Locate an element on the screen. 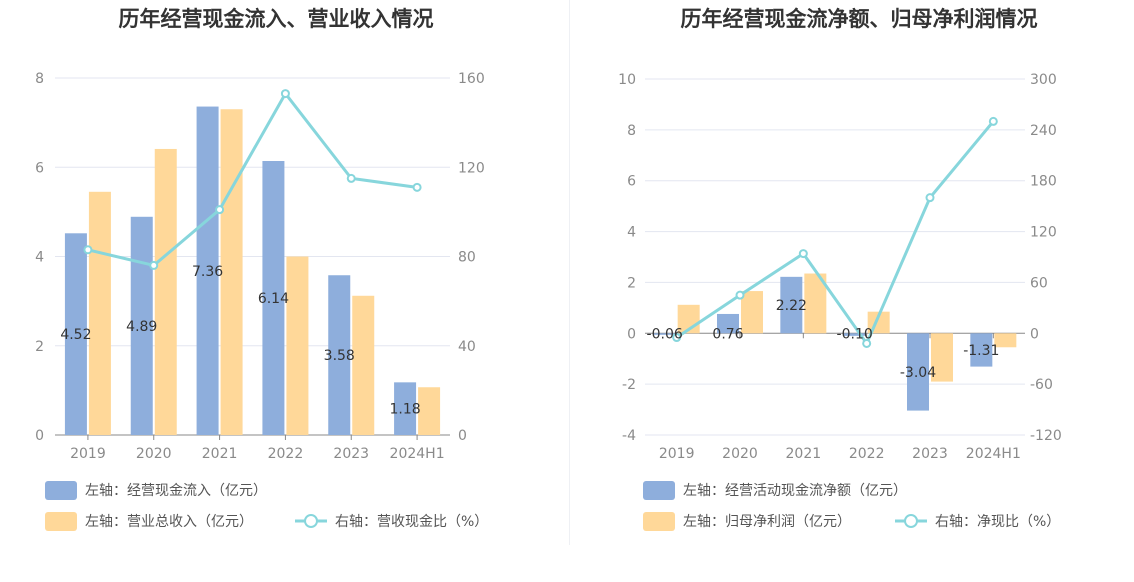 Image resolution: width=1134 pixels, height=582 pixels. right-axis-tick: 300 is located at coordinates (1043, 80).